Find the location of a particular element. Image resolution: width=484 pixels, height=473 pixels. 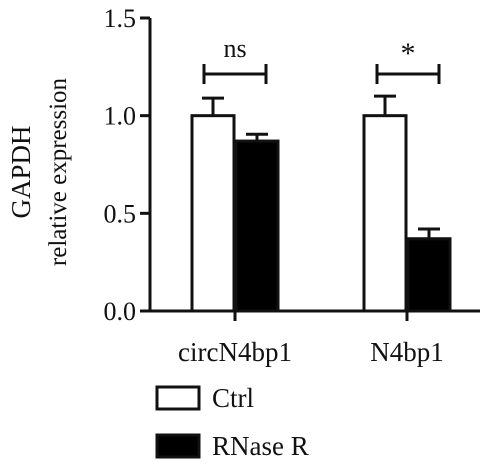

y-tick-label: 0.0 is located at coordinates (120, 311).